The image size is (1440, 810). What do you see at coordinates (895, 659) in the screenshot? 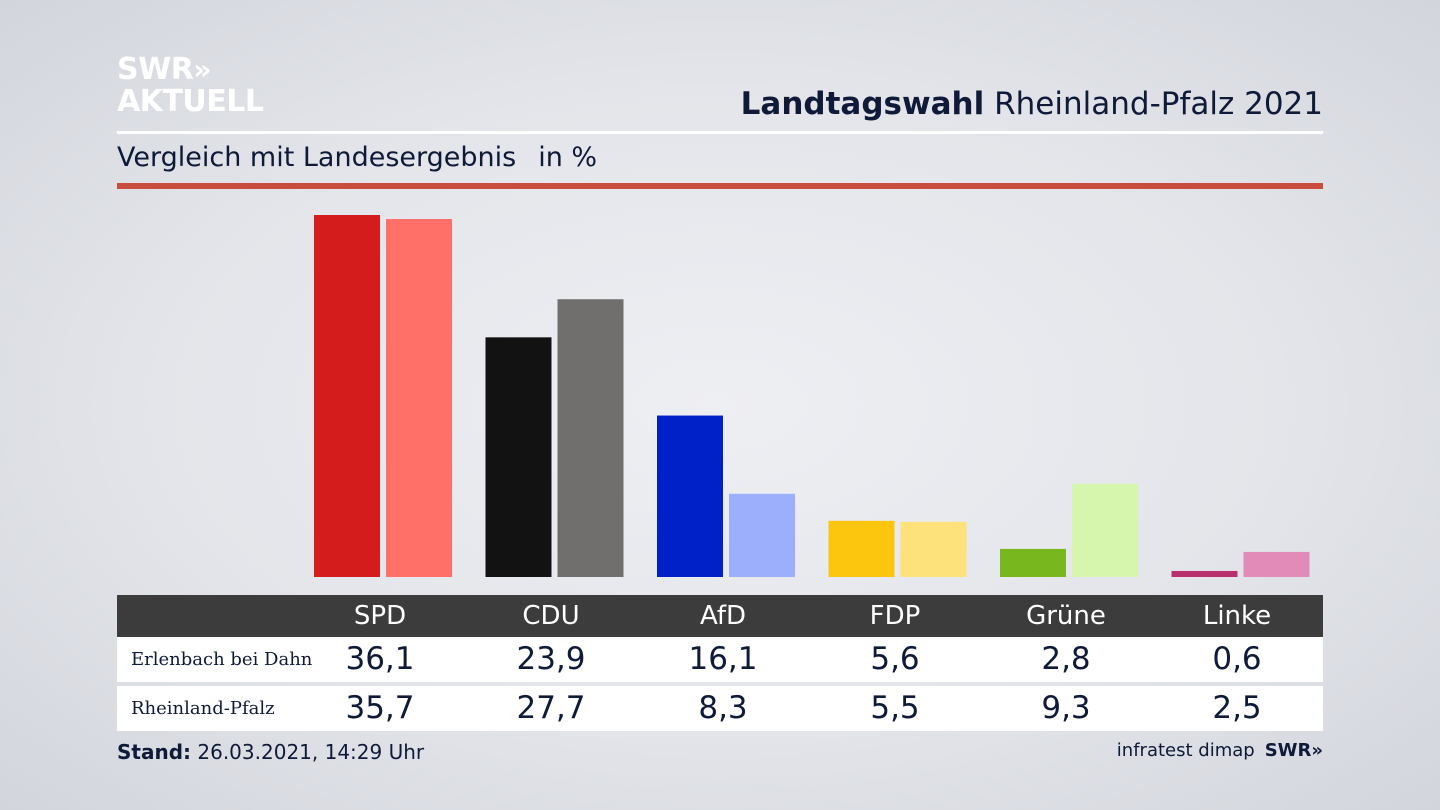
I see `value-local-fdp: 5,6` at bounding box center [895, 659].